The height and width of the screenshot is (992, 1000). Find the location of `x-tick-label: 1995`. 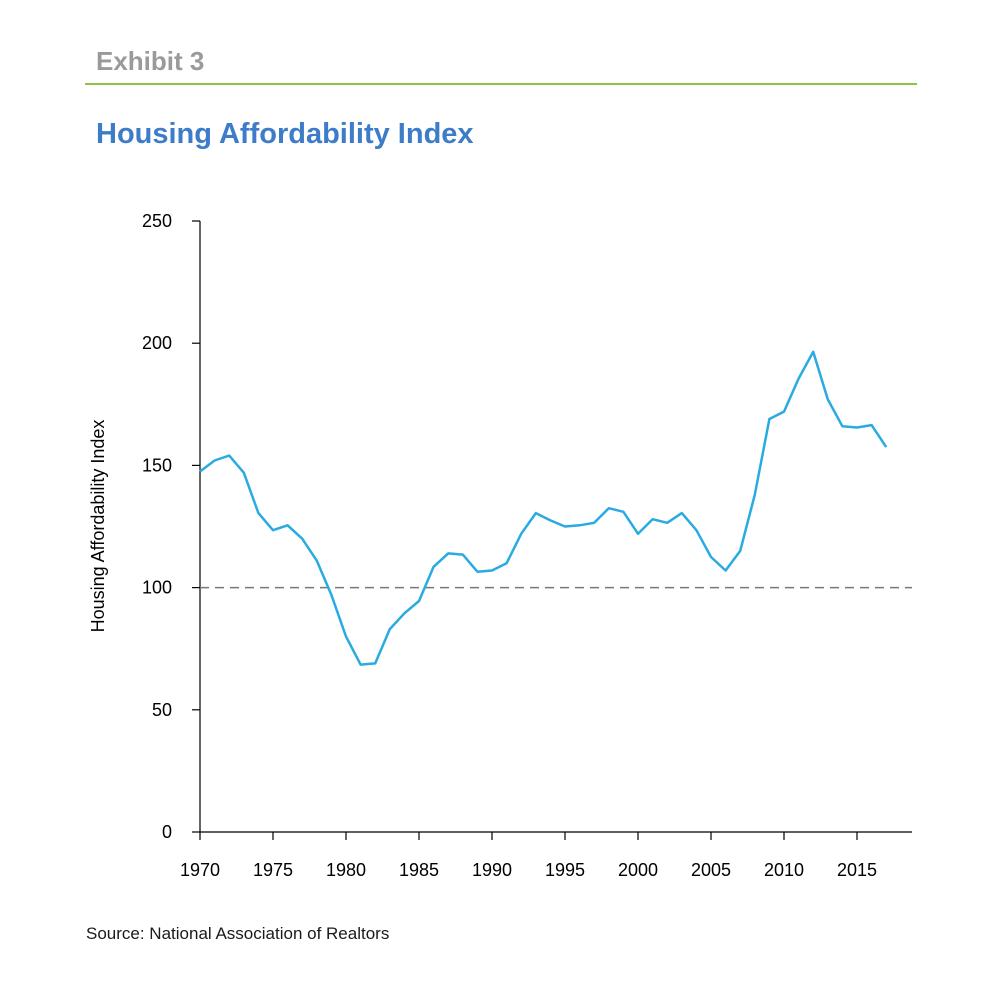

x-tick-label: 1995 is located at coordinates (565, 870).